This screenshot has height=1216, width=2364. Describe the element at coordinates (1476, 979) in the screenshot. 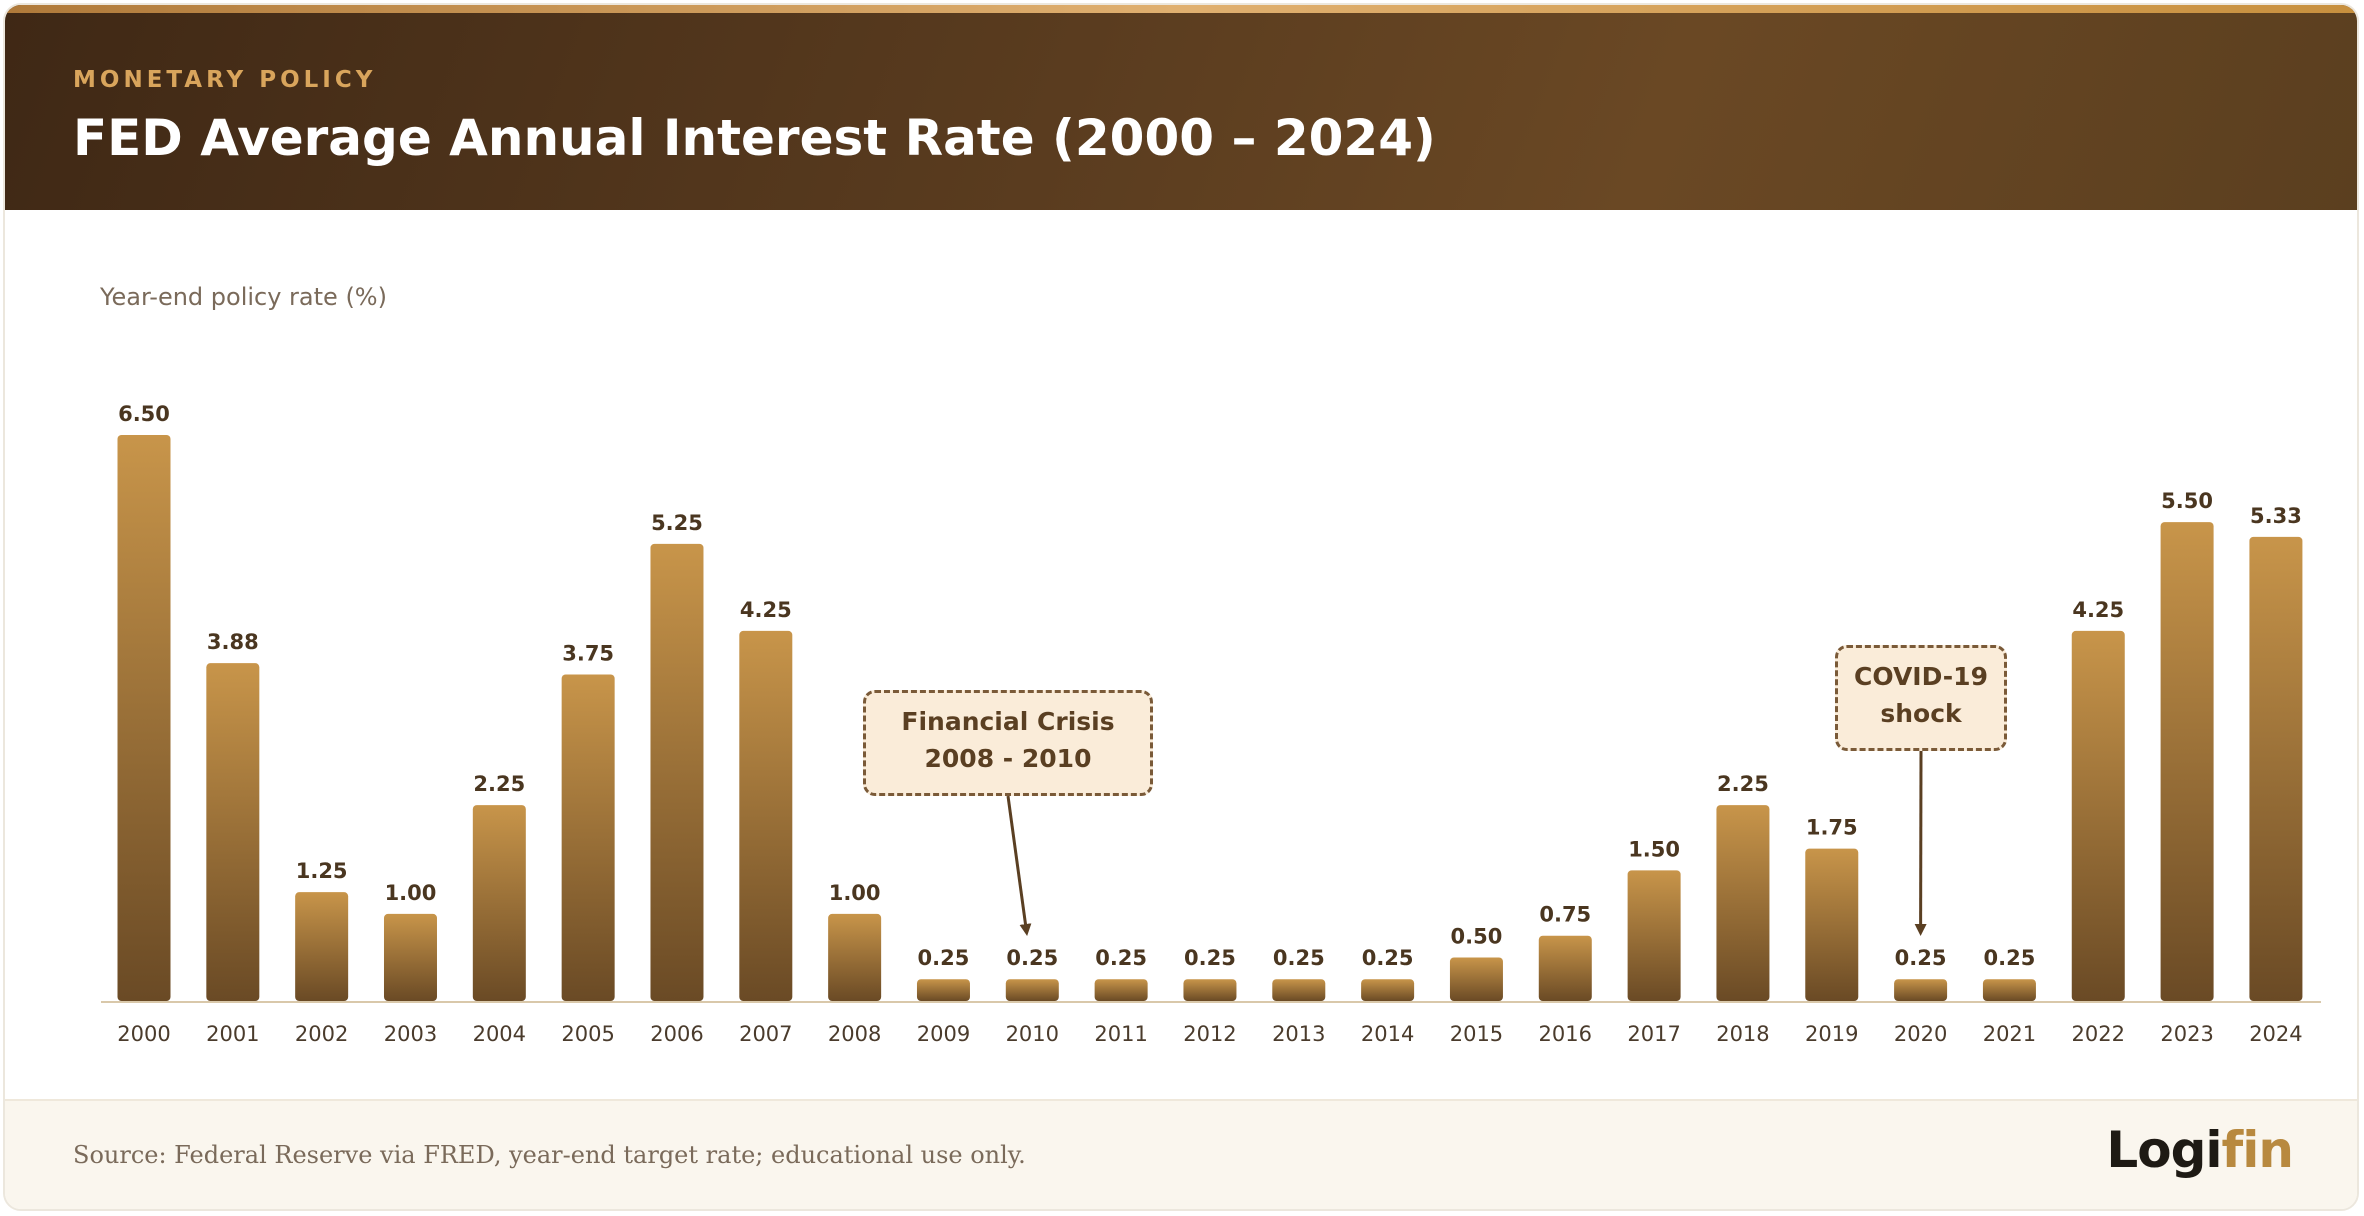

I see `bar-2015` at that location.